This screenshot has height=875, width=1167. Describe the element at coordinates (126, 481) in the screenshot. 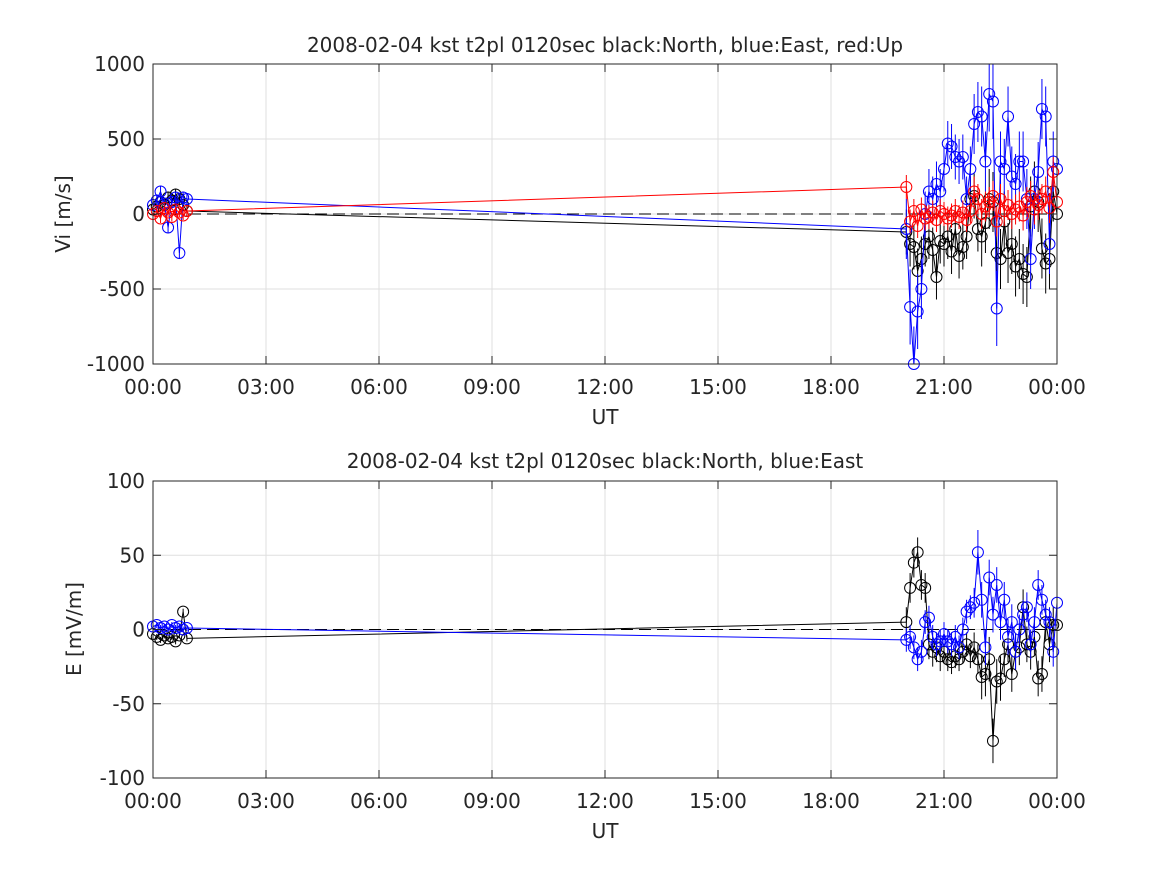

I see `efield-y-tick-label: 100` at that location.